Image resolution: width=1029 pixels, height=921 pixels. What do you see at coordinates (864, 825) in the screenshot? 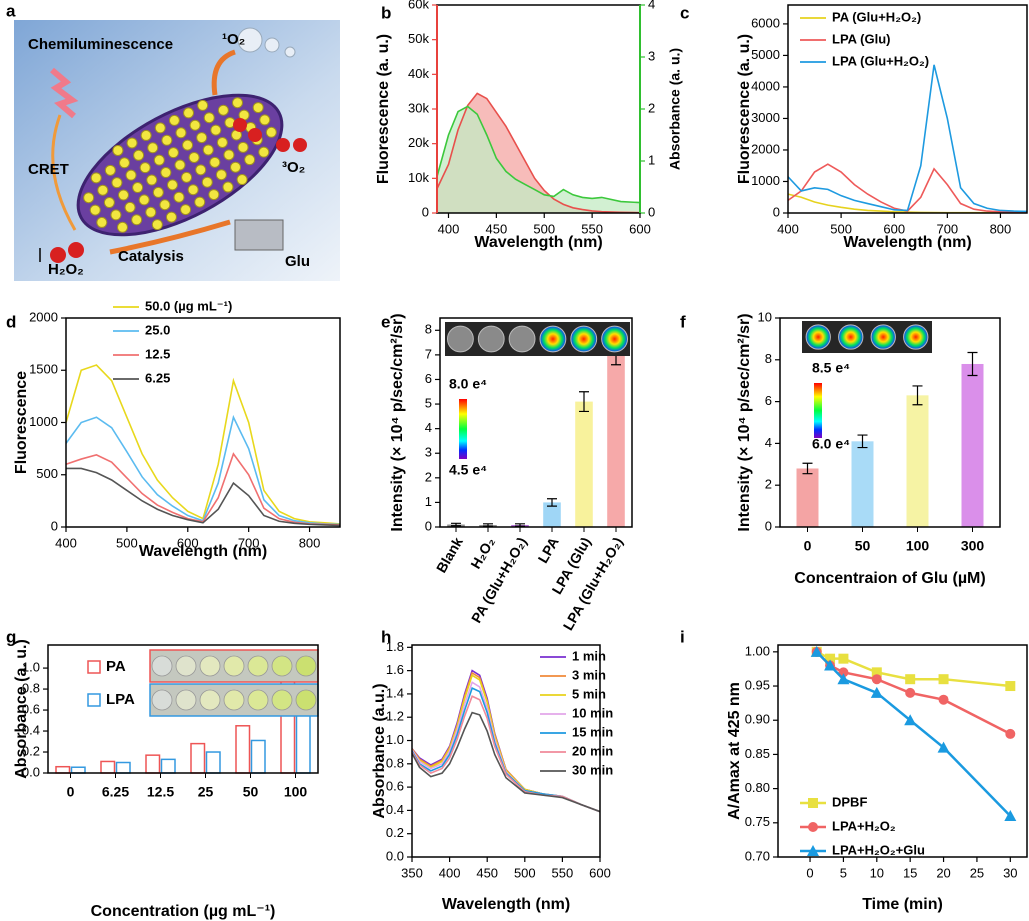
I see `legend-label: LPA+H₂O₂` at bounding box center [864, 825].